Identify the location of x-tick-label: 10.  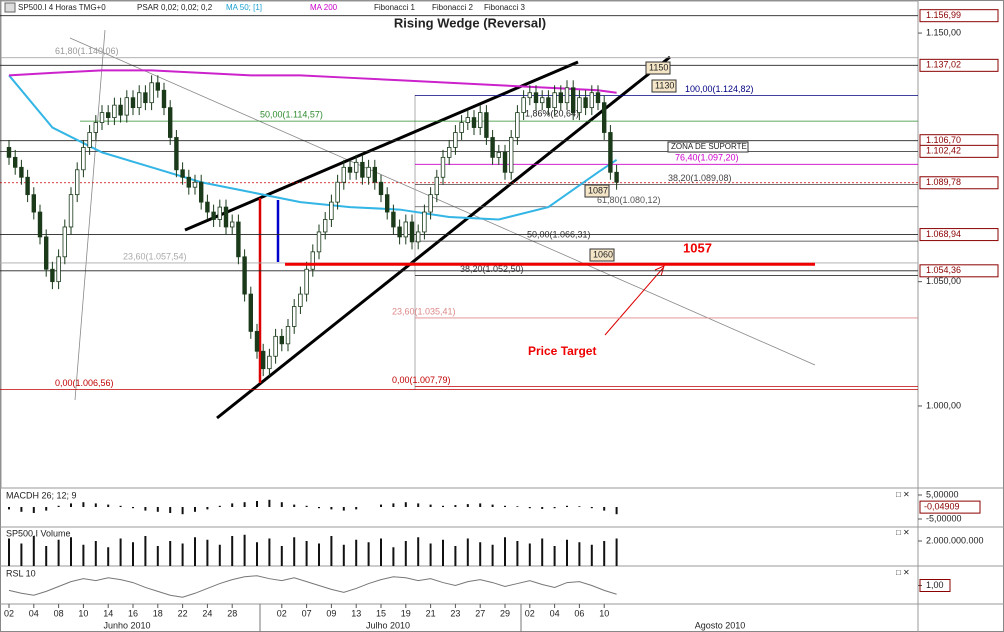
(604, 613).